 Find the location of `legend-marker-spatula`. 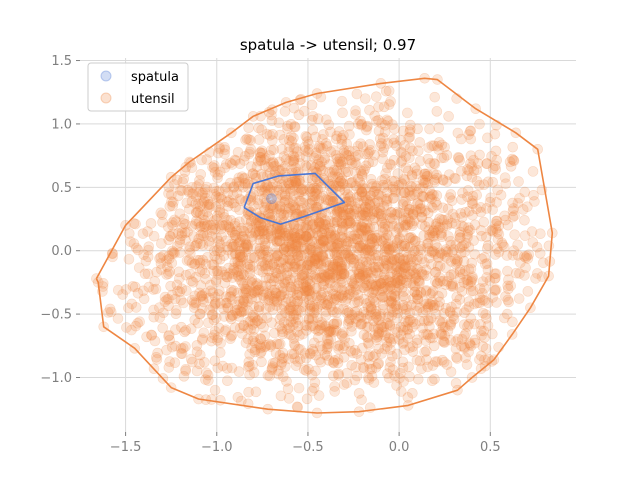

legend-marker-spatula is located at coordinates (106, 76).